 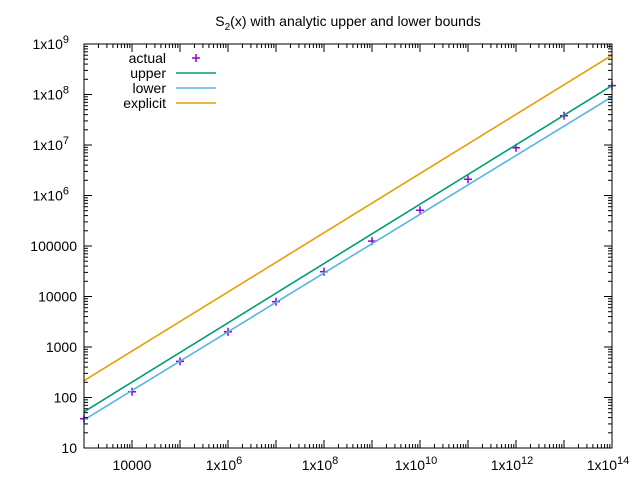 I want to click on y-tick-label-exponent: 6, so click(x=66, y=192).